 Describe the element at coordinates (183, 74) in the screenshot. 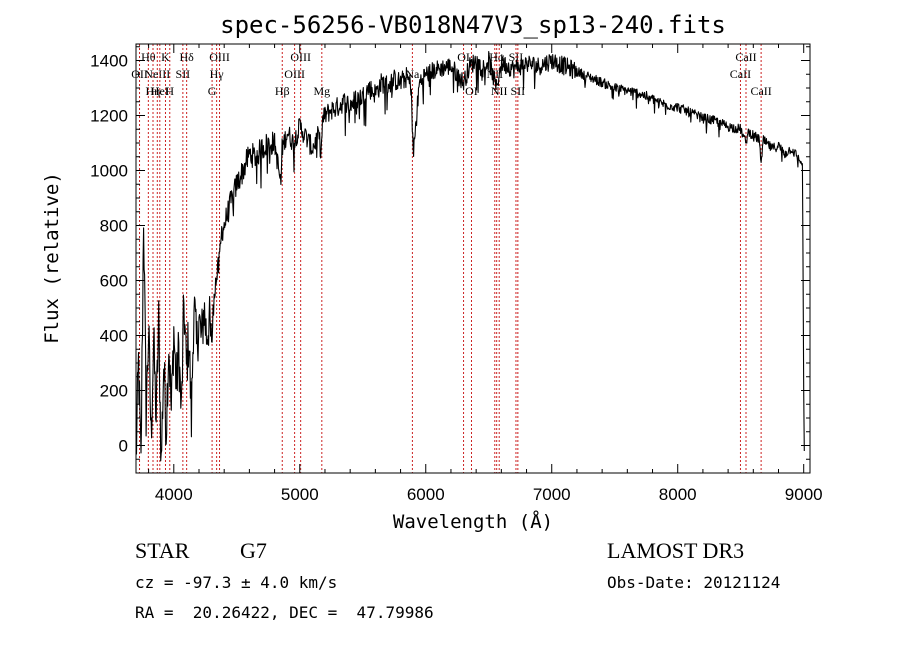

I see `line-marker-label-7: SII` at that location.